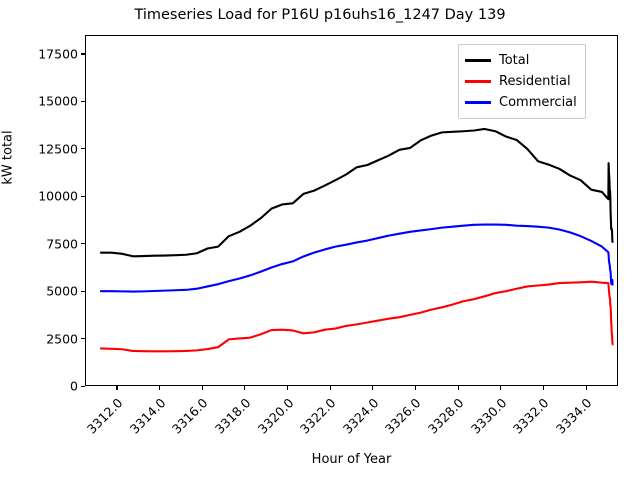 This screenshot has width=640, height=480. I want to click on y-tick-label: 17500, so click(58, 54).